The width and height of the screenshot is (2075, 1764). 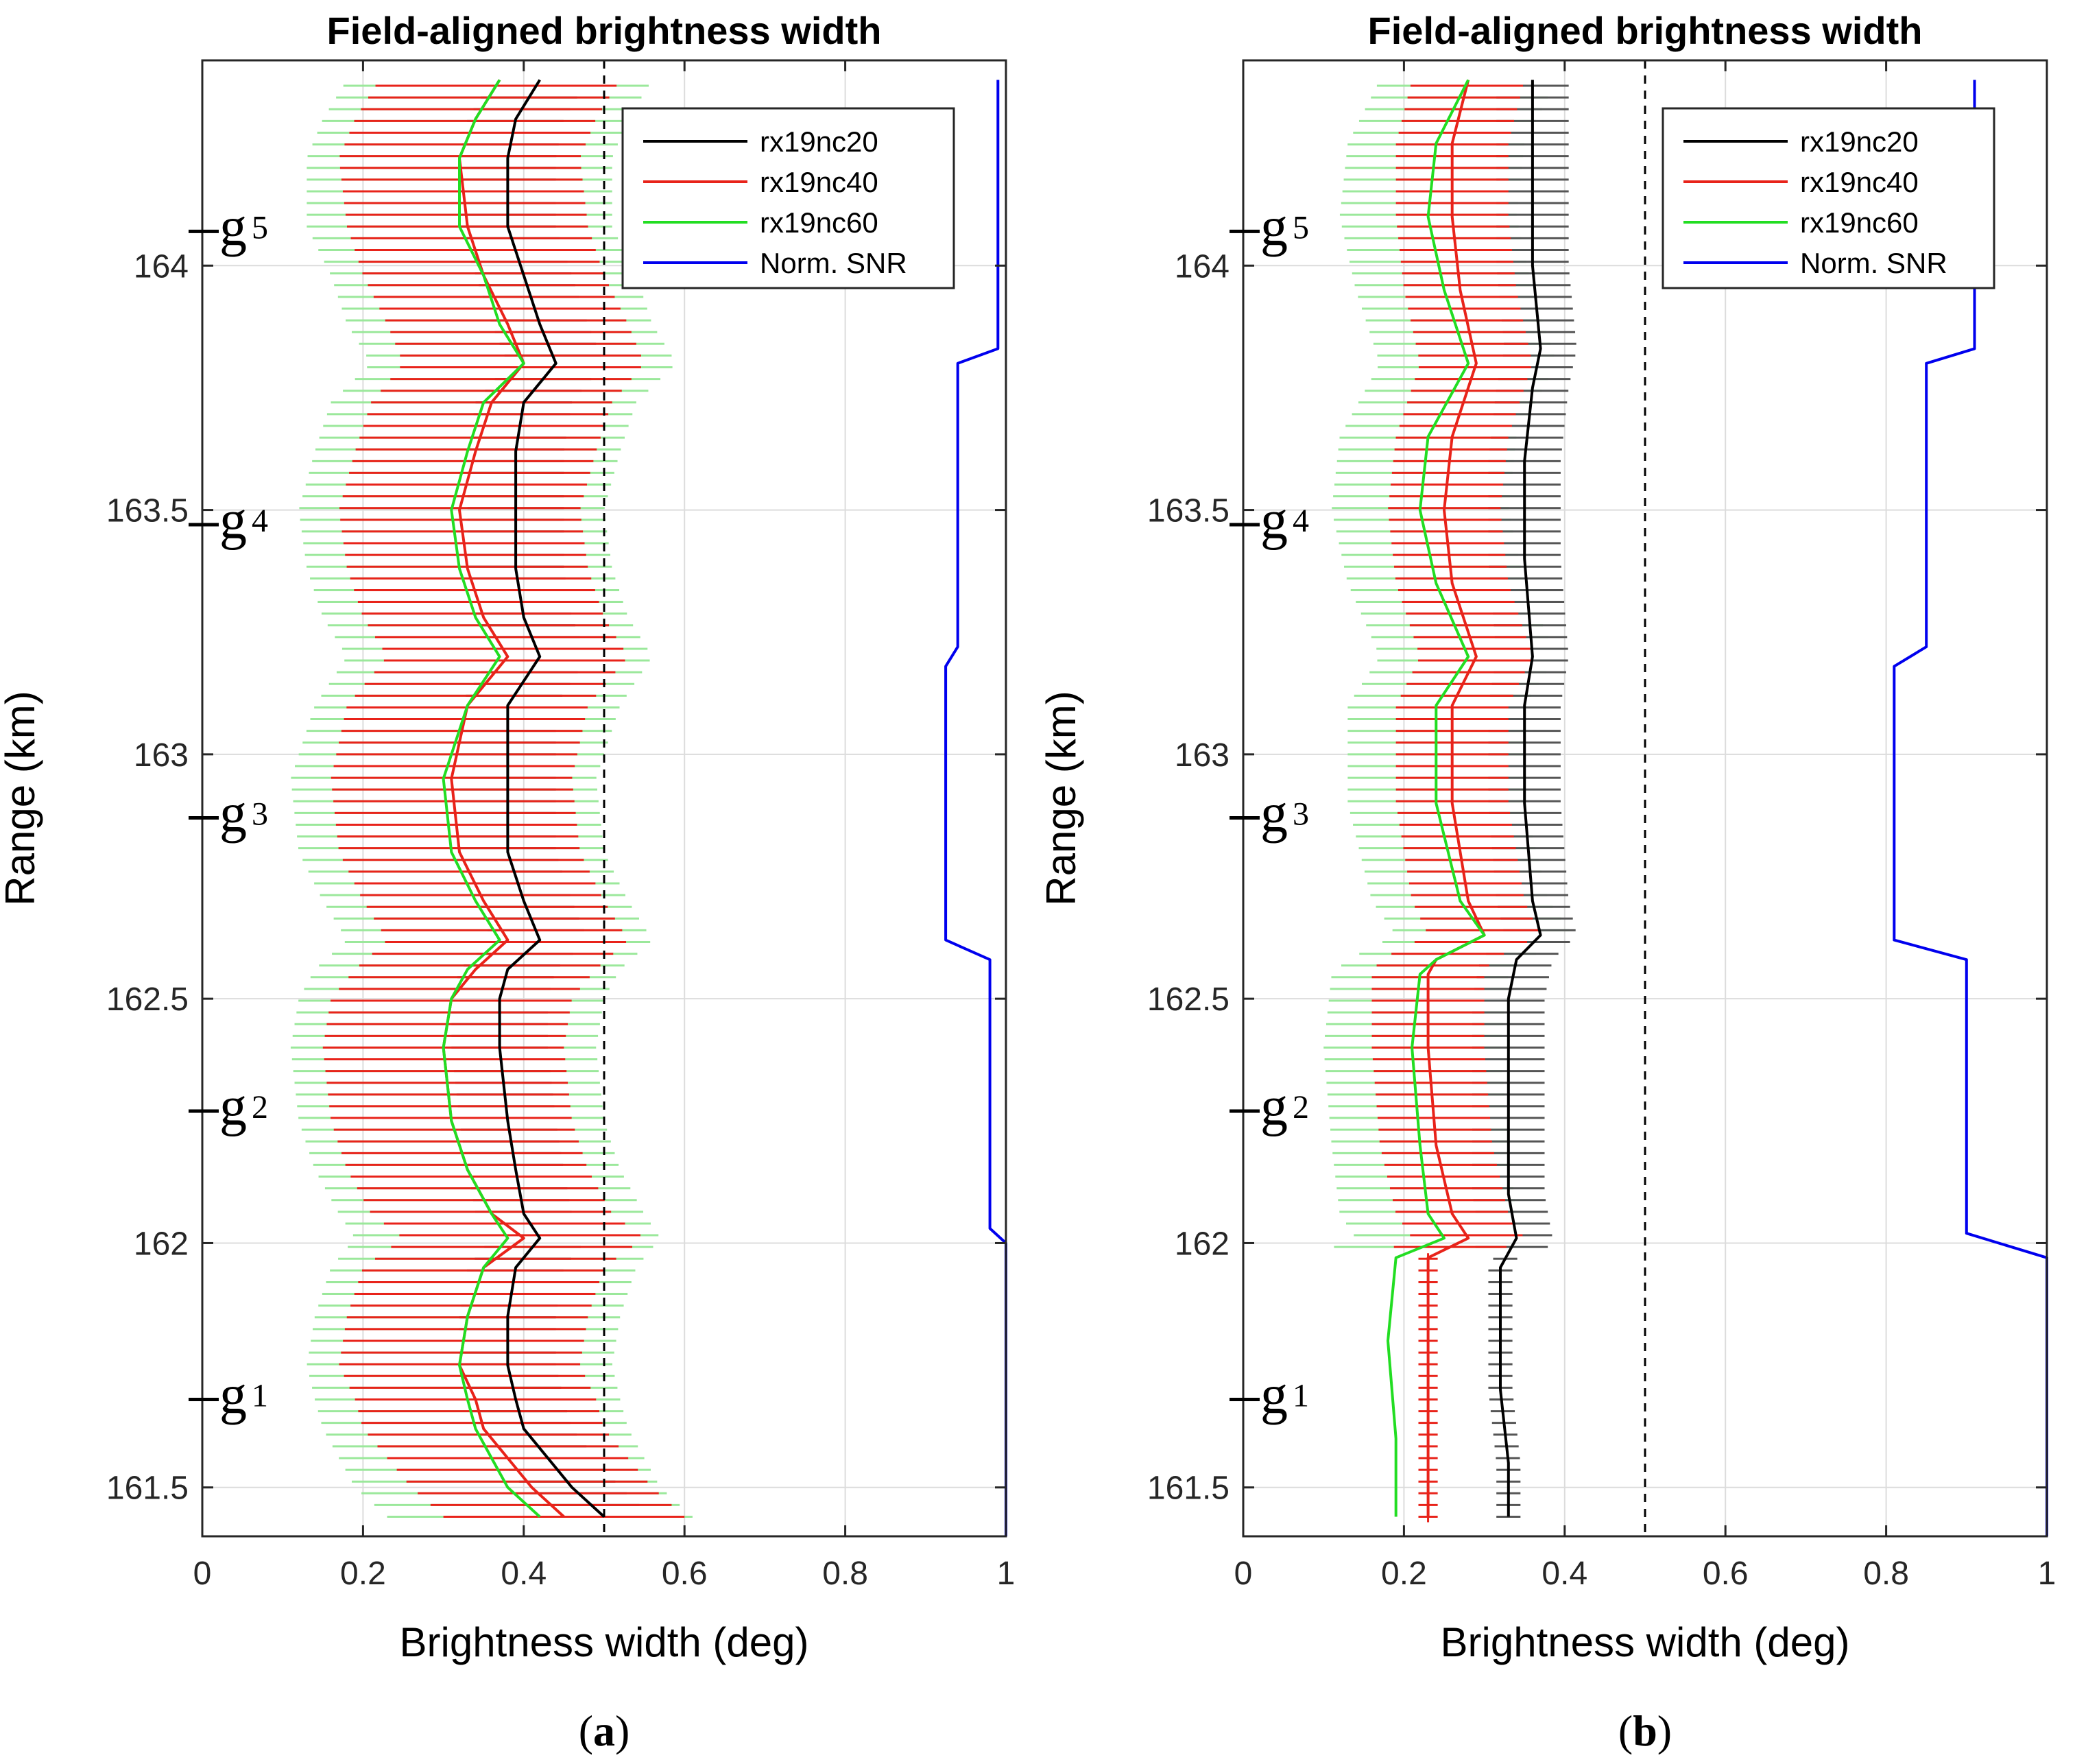 I want to click on y-axis-label-a: Range (km), so click(x=21, y=798).